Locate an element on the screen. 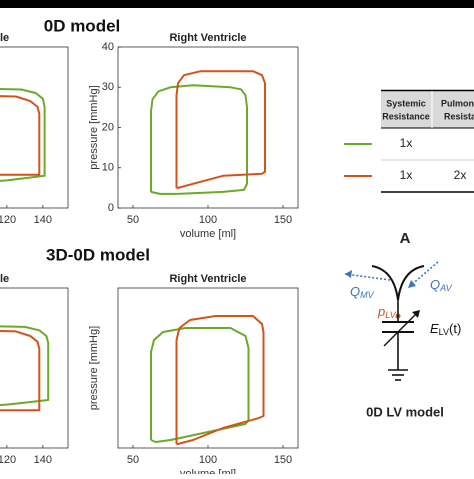 The height and width of the screenshot is (479, 474). y-tick-label: 30 is located at coordinates (108, 87).